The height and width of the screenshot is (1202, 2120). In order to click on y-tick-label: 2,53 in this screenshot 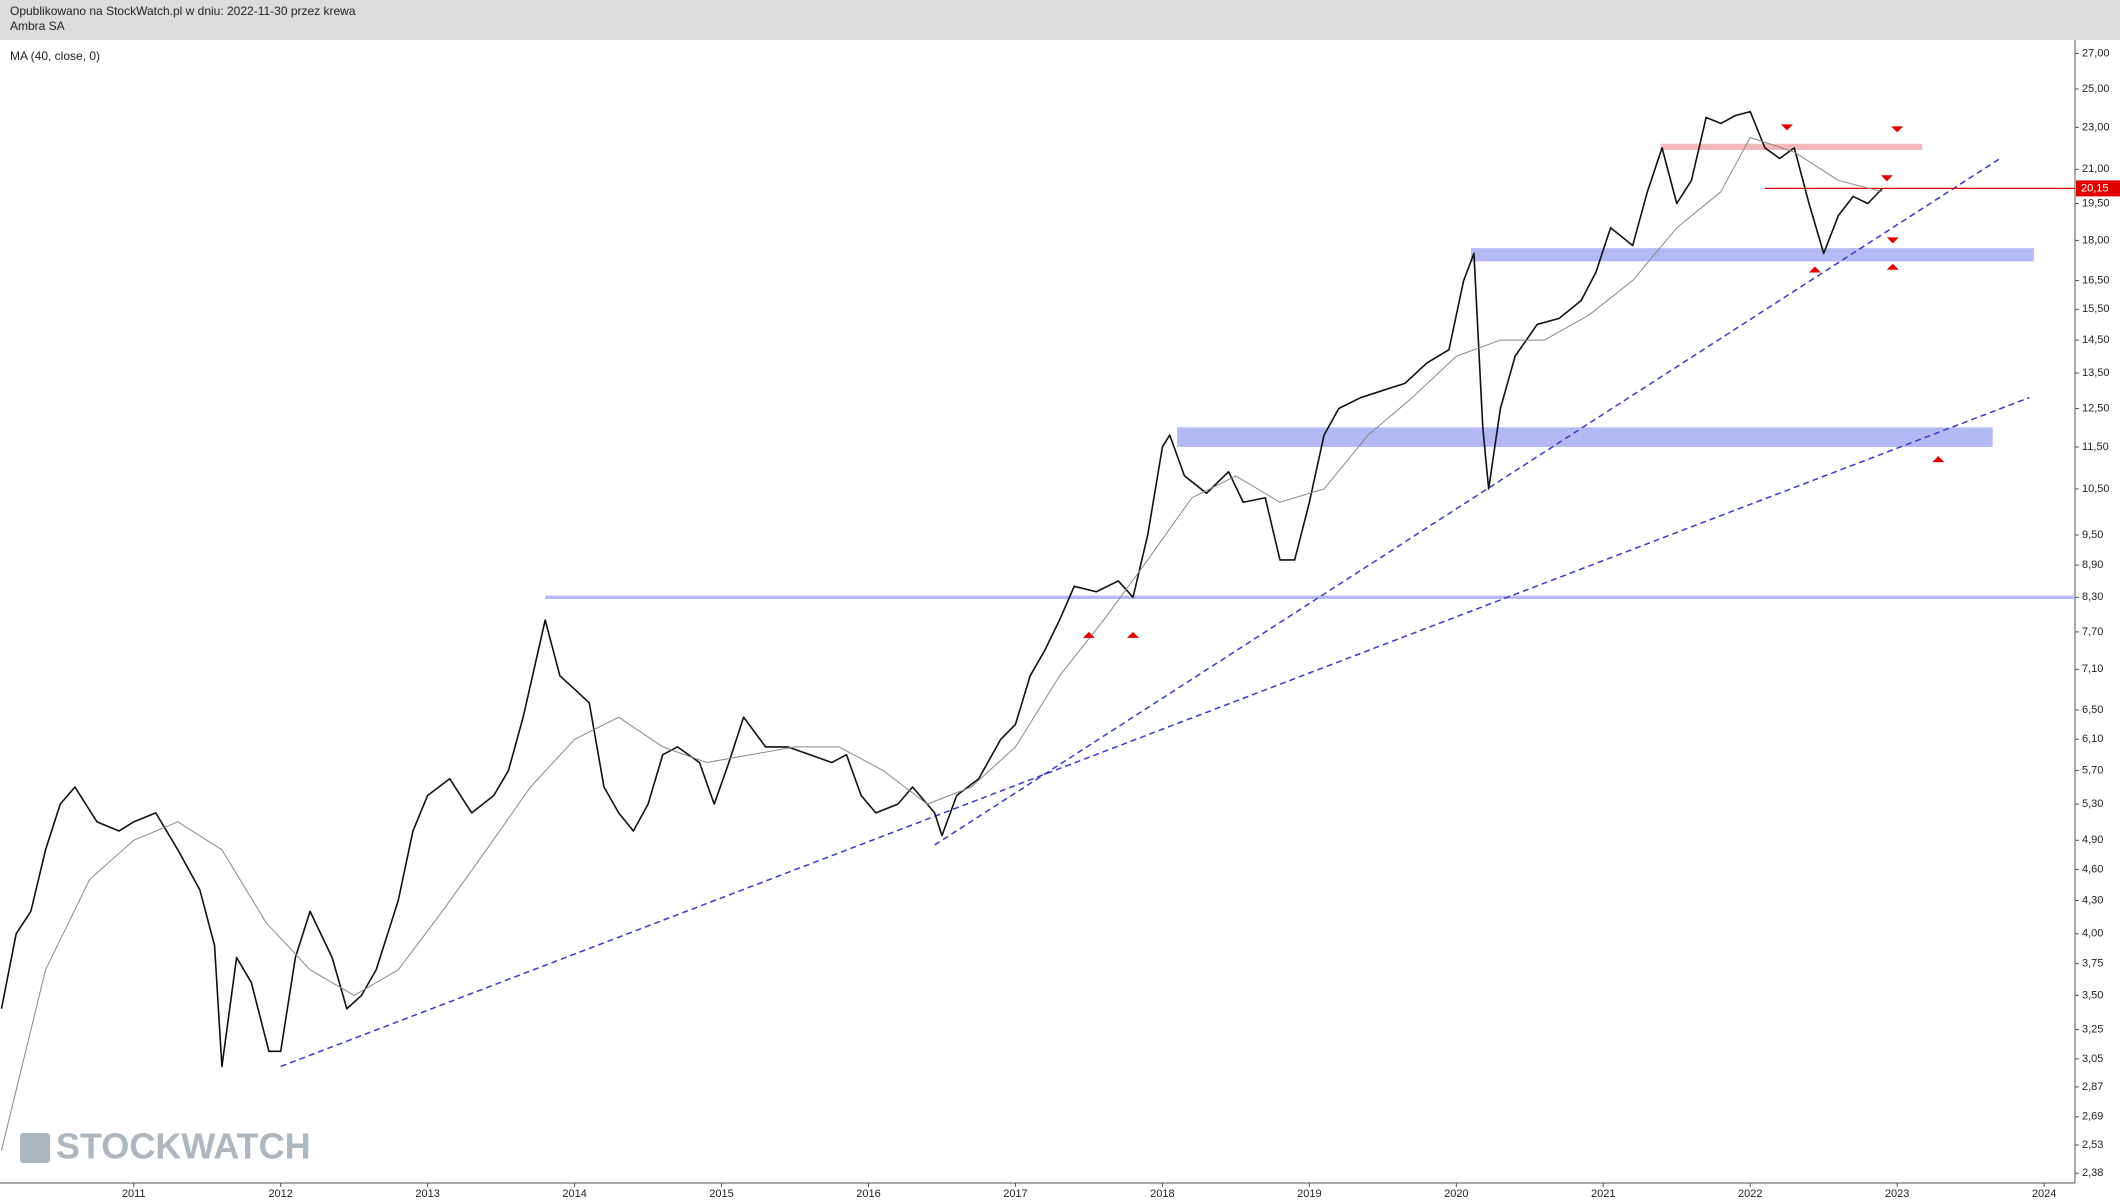, I will do `click(2092, 1145)`.